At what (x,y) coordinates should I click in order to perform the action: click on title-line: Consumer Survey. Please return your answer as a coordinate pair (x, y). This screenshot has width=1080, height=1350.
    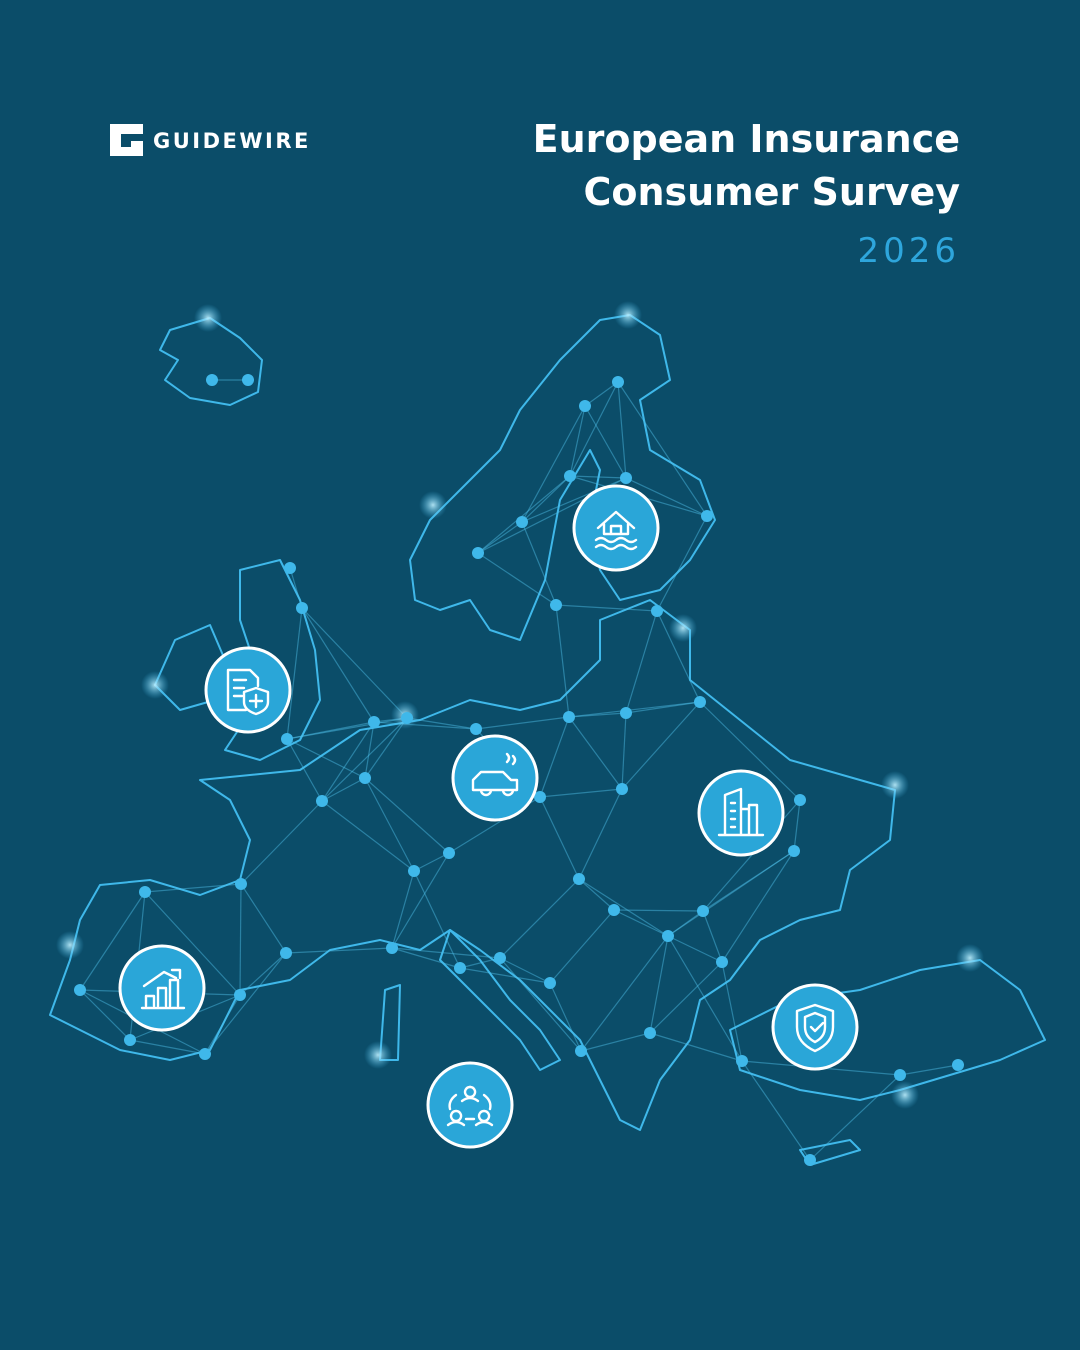
    Looking at the image, I should click on (771, 192).